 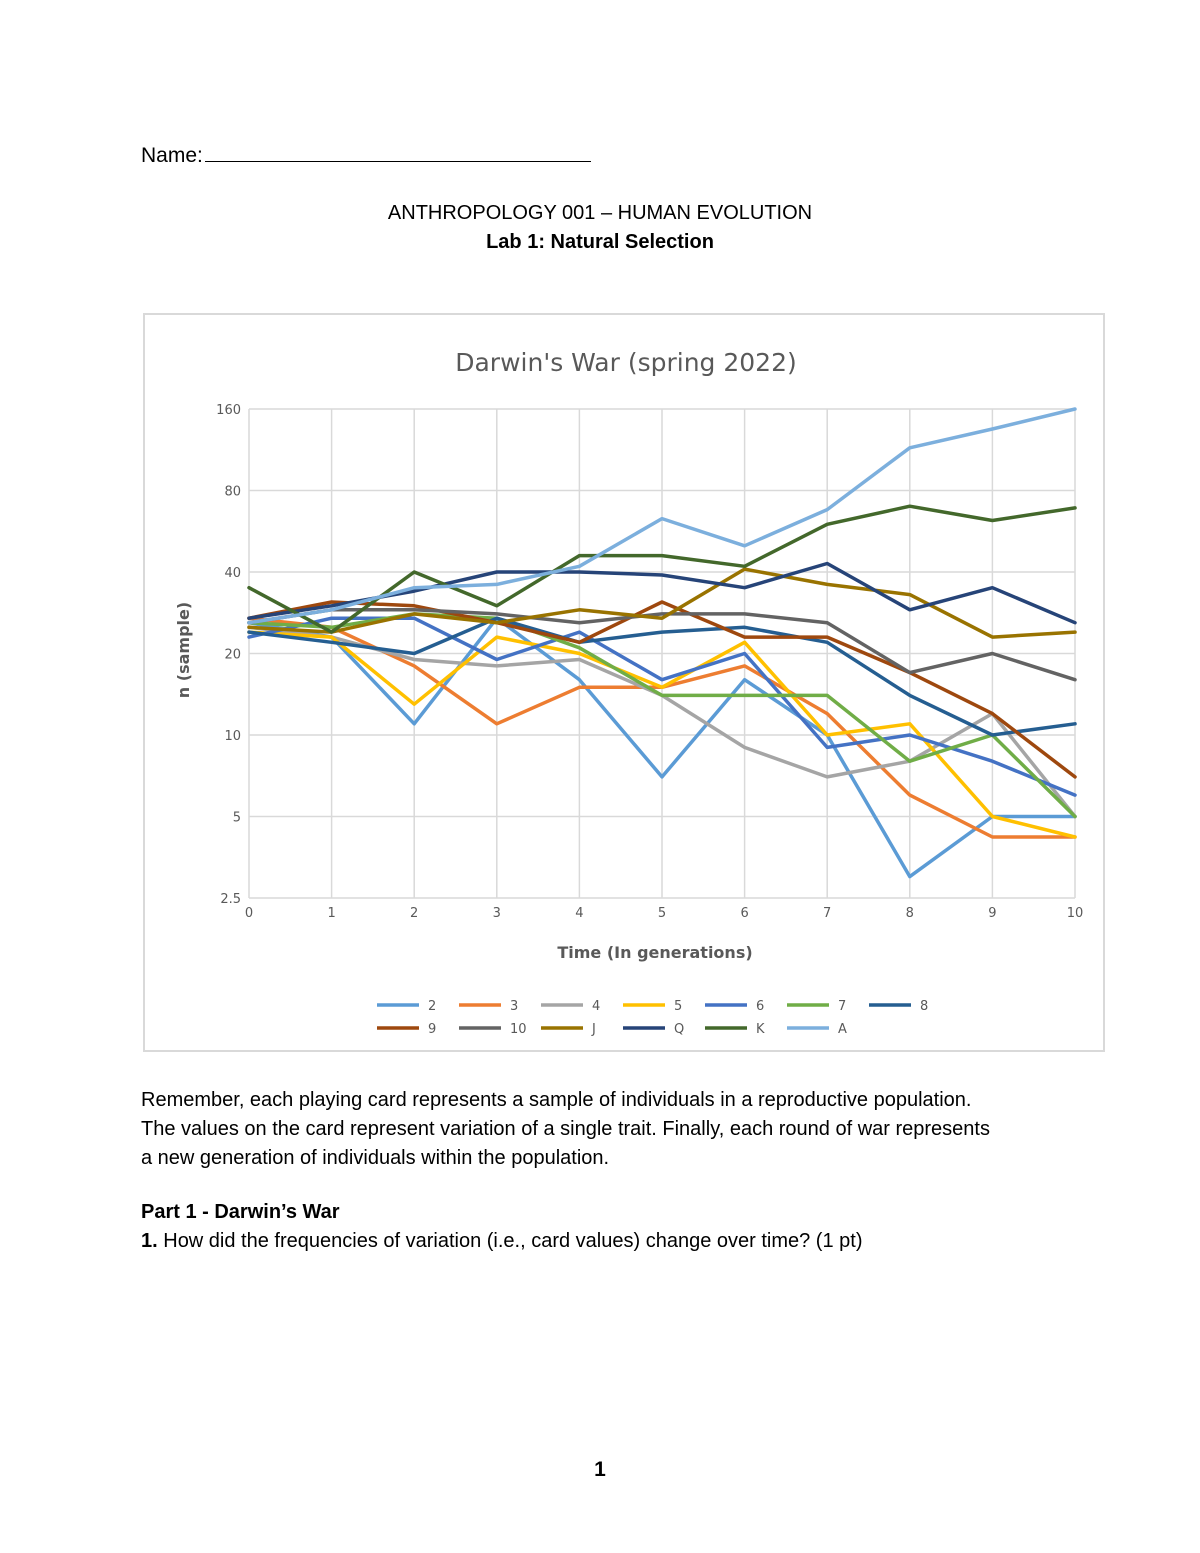 What do you see at coordinates (240, 1212) in the screenshot?
I see `part-title: Part 1 - Darwin’s War` at bounding box center [240, 1212].